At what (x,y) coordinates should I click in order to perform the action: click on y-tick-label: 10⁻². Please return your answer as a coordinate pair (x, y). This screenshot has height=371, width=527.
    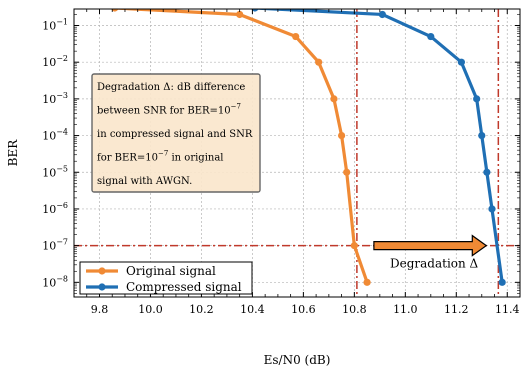
    Looking at the image, I should click on (55, 61).